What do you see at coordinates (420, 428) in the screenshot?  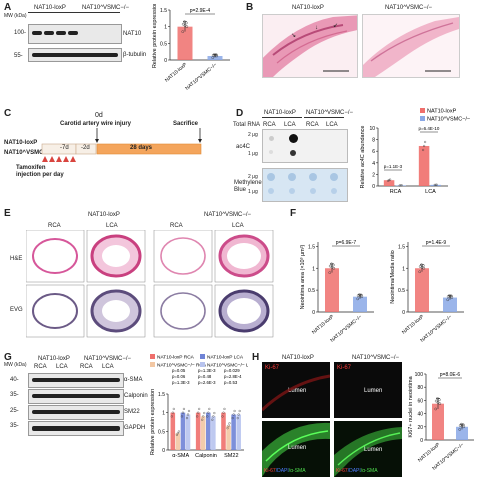 I see `y-tick-label: 20` at bounding box center [420, 428].